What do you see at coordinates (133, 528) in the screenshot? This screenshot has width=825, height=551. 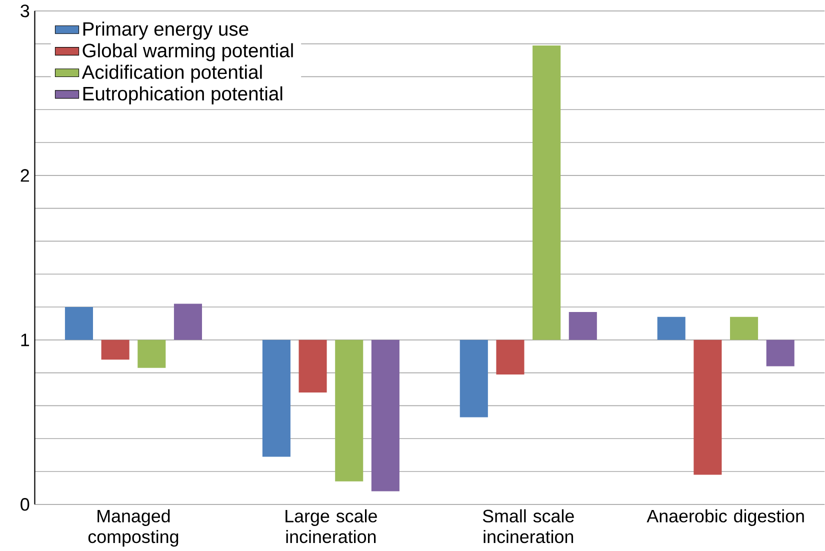 I see `x-tick-label: Managed composting` at bounding box center [133, 528].